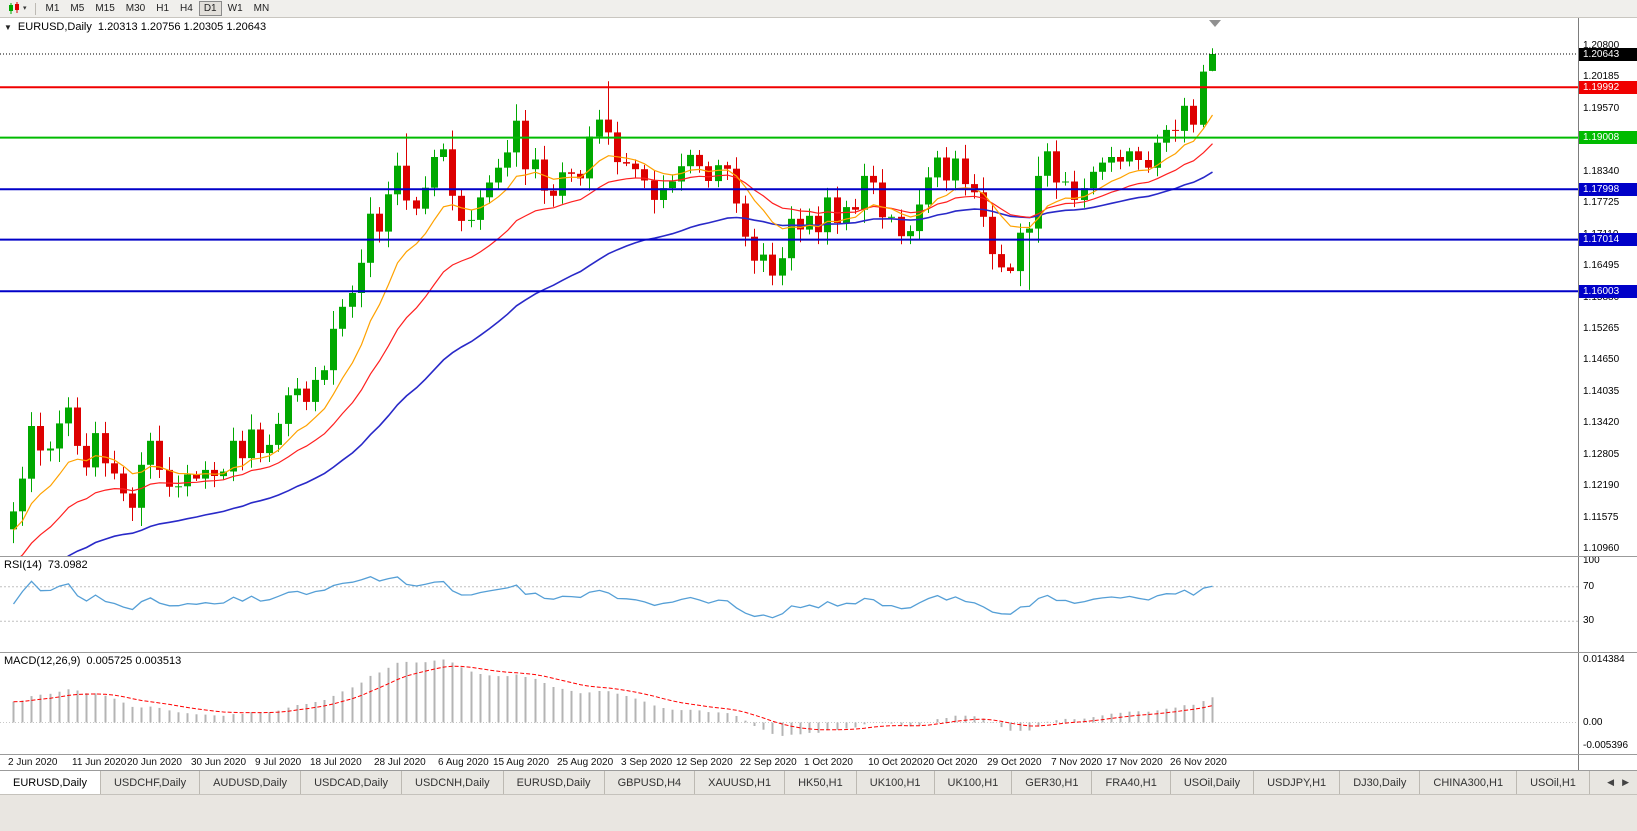 The image size is (1637, 831). Describe the element at coordinates (235, 8) in the screenshot. I see `timeframe-button-w1: W1` at that location.